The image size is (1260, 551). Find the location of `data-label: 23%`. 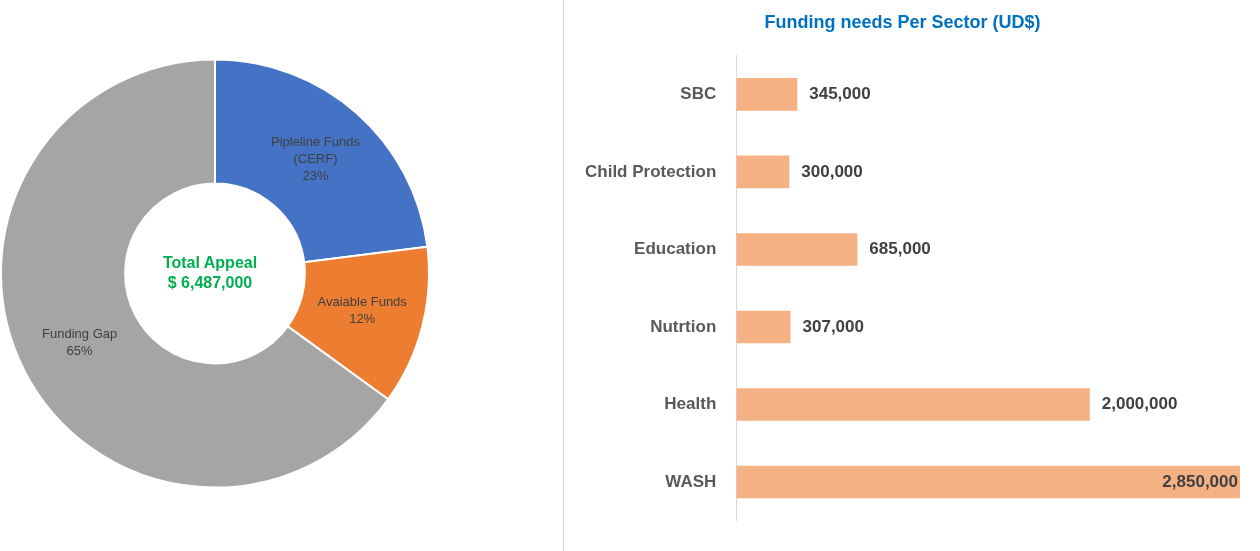

data-label: 23% is located at coordinates (315, 176).